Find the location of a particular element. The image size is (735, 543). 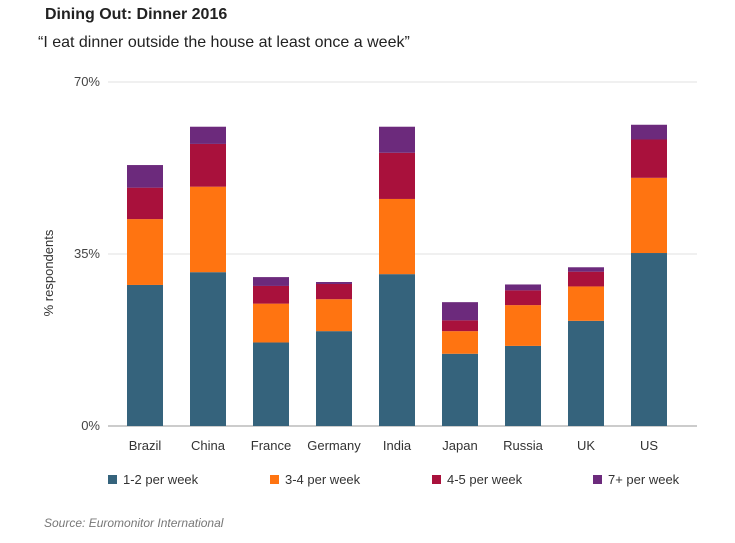

bar-uk-7-per-week is located at coordinates (586, 269).